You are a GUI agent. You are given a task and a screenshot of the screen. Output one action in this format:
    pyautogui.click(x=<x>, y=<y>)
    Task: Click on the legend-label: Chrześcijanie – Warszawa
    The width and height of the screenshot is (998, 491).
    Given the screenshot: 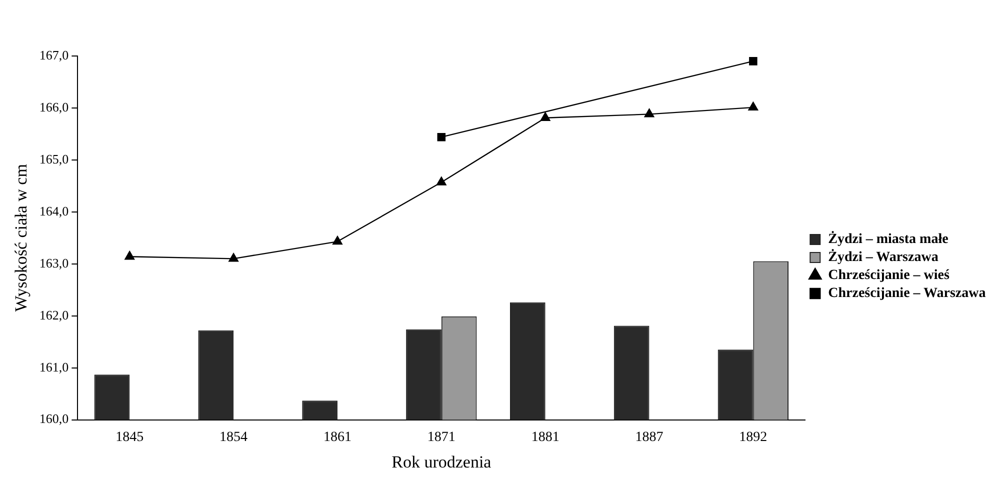 What is the action you would take?
    pyautogui.click(x=907, y=294)
    